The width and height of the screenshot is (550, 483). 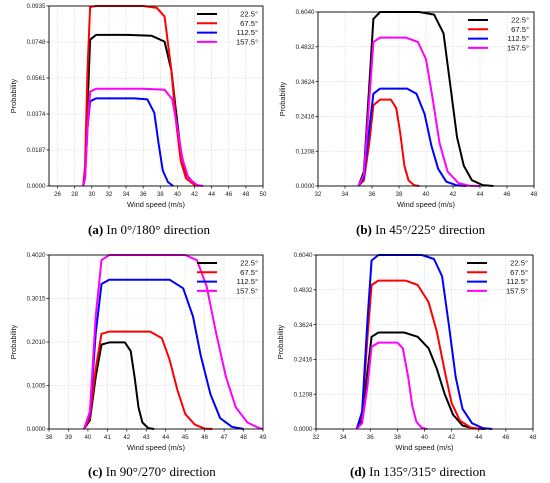 What do you see at coordinates (96, 229) in the screenshot?
I see `caption-a-letter: (a)` at bounding box center [96, 229].